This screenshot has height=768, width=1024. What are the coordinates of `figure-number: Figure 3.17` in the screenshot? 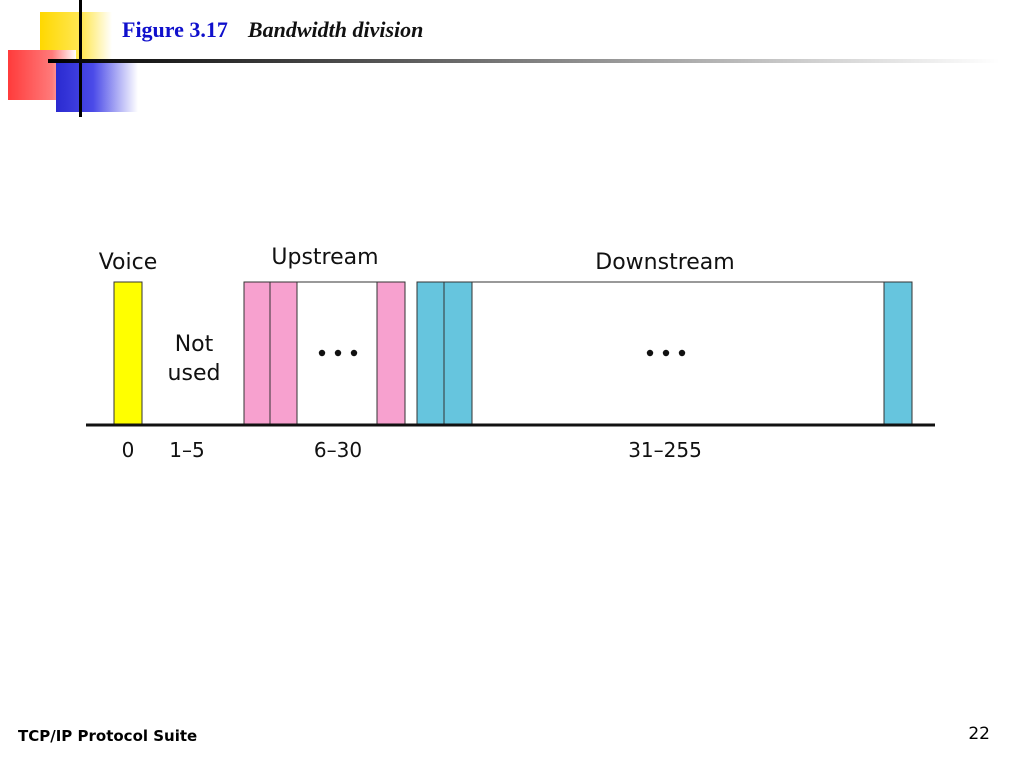 It's located at (175, 29).